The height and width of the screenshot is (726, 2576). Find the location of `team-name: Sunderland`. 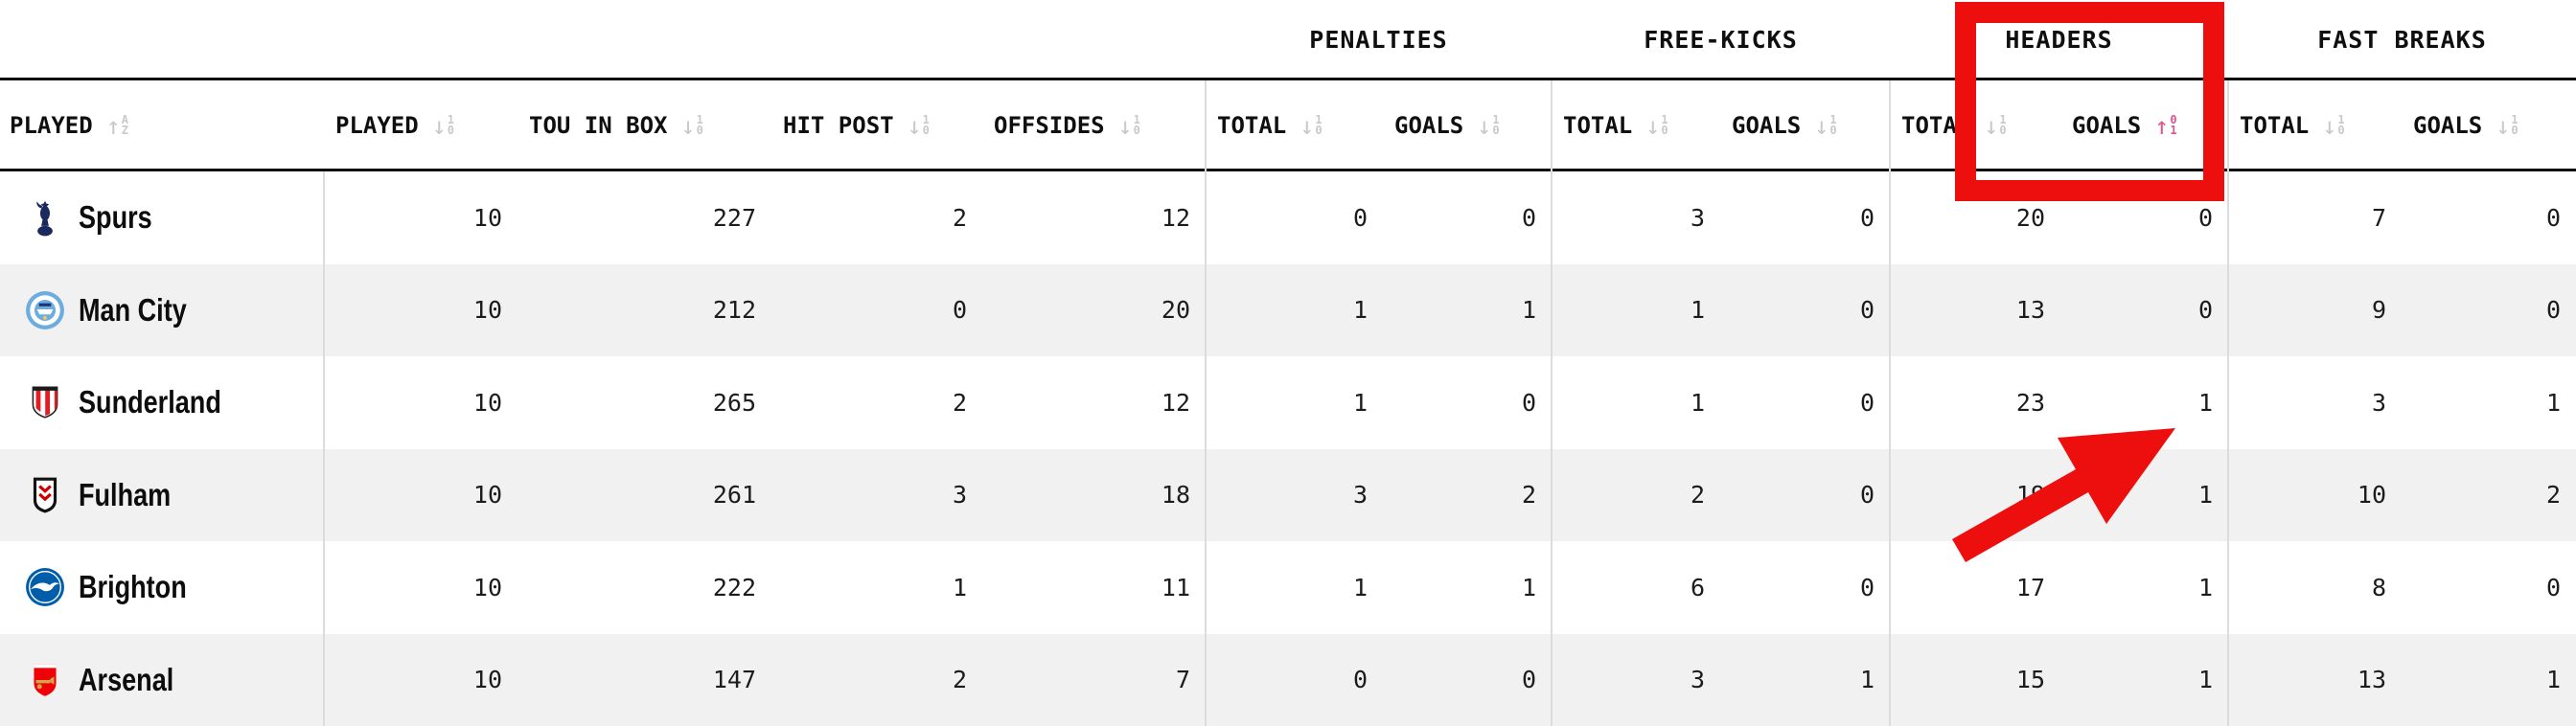

team-name: Sunderland is located at coordinates (150, 402).